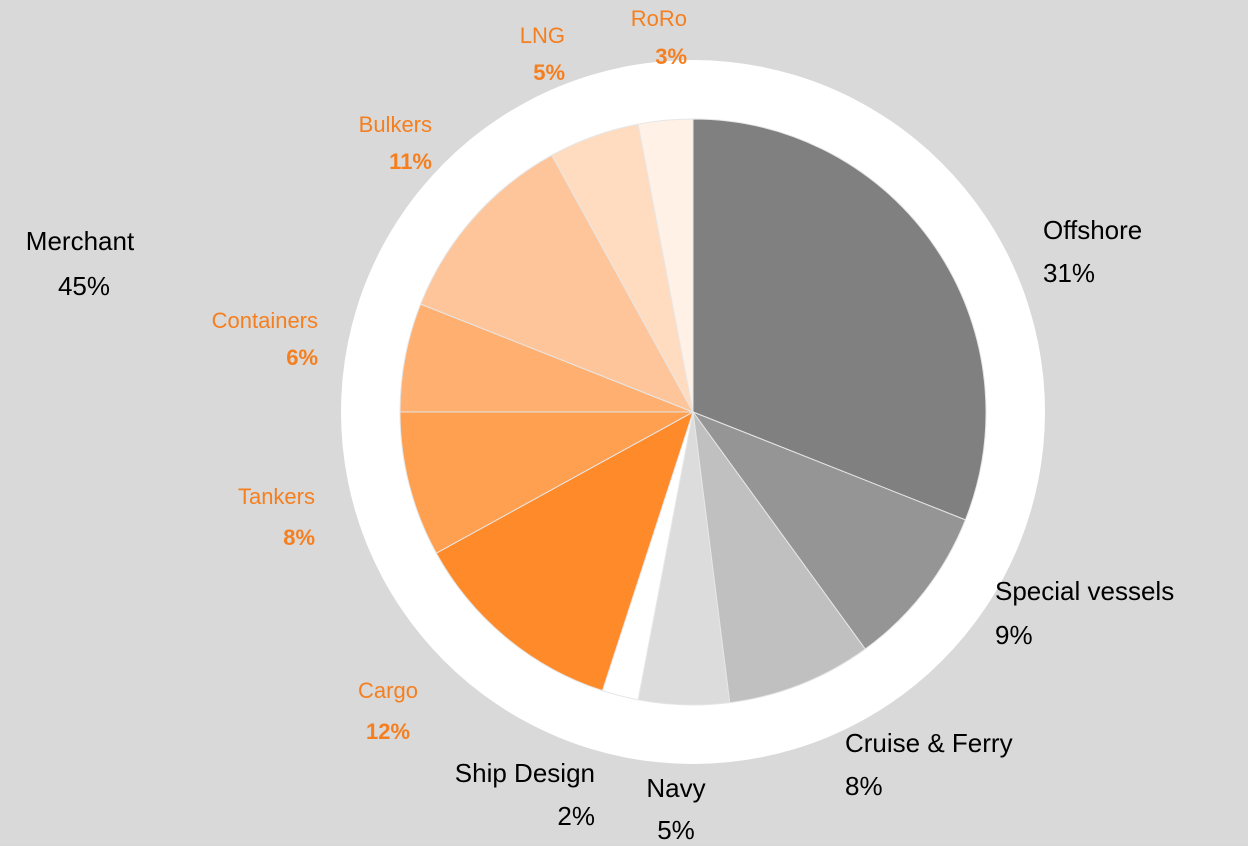  I want to click on slice-label: Special vessels, so click(1084, 591).